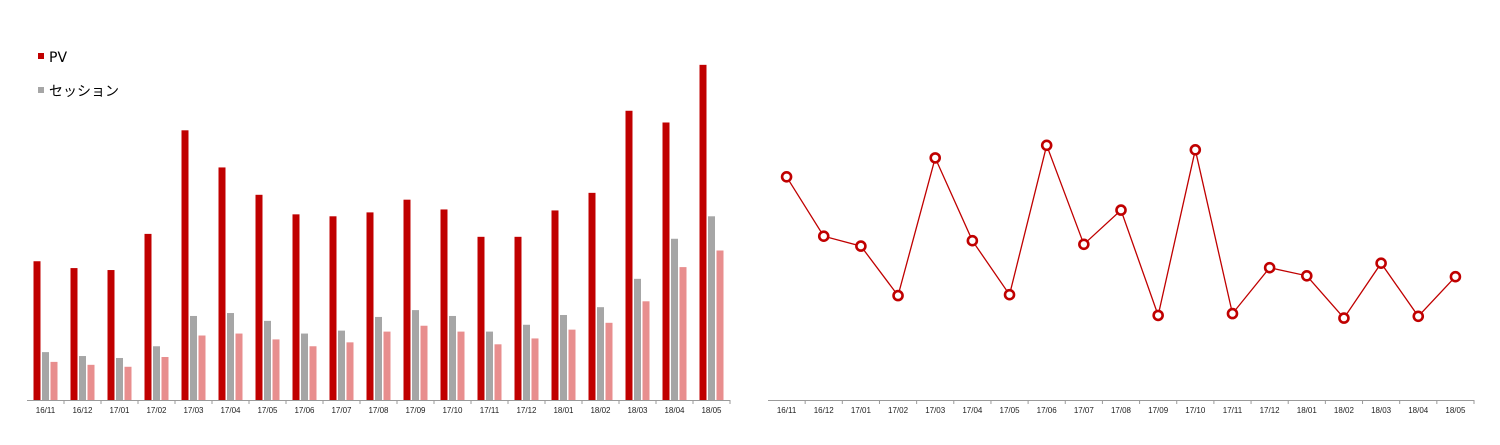 The height and width of the screenshot is (445, 1500). Describe the element at coordinates (1455, 410) in the screenshot. I see `x-tick-label: 18/05` at that location.